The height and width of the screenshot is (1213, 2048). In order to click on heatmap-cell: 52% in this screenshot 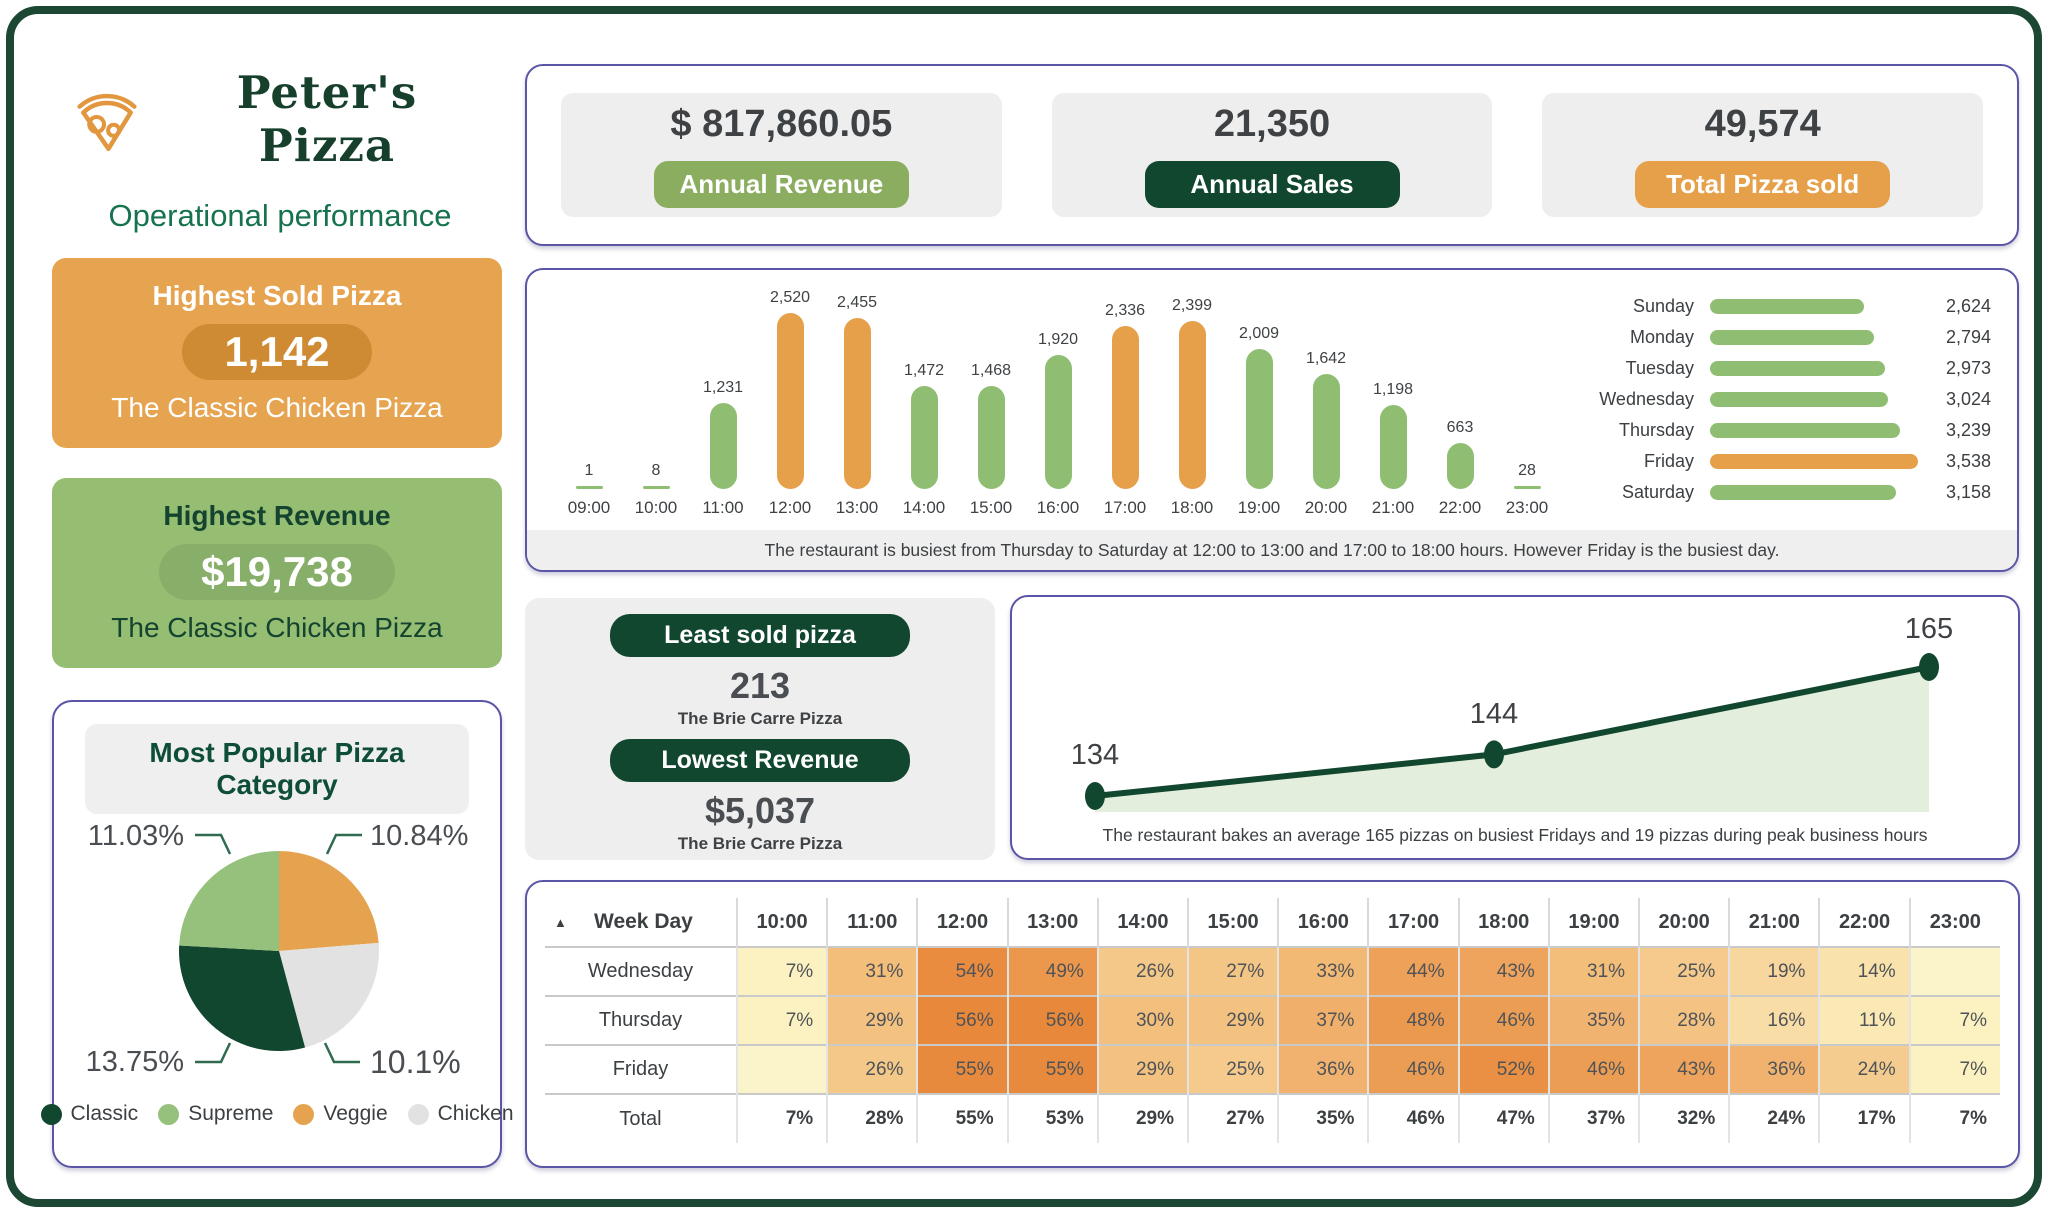, I will do `click(1503, 1069)`.